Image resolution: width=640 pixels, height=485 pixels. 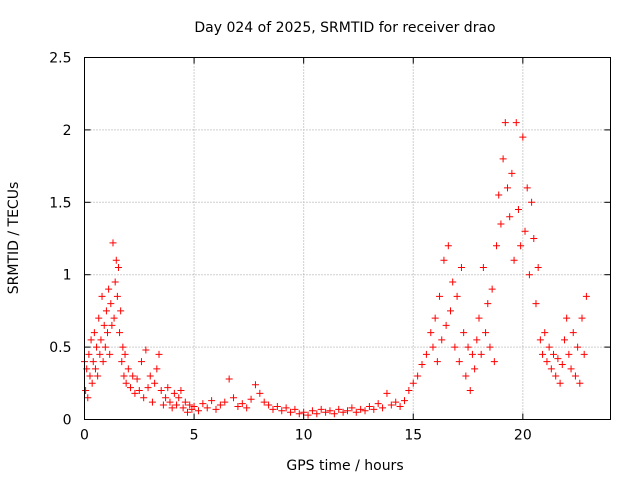 I want to click on x-tick-label: 5, so click(x=194, y=436).